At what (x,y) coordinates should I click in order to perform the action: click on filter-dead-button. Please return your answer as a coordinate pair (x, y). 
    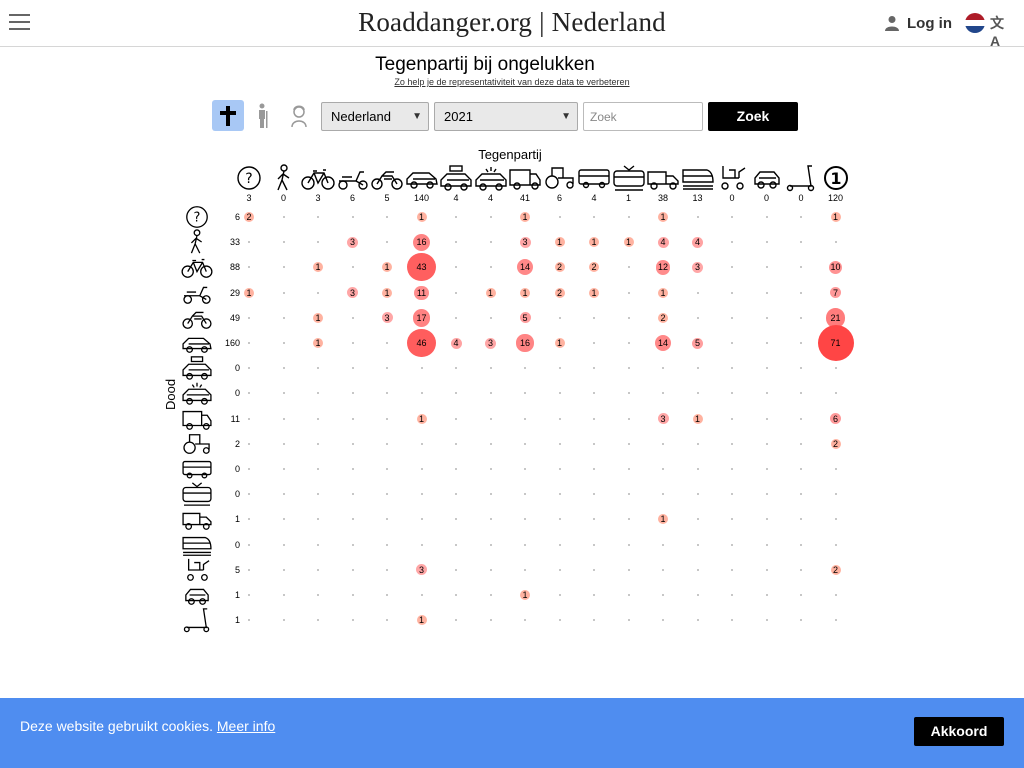
    Looking at the image, I should click on (228, 115).